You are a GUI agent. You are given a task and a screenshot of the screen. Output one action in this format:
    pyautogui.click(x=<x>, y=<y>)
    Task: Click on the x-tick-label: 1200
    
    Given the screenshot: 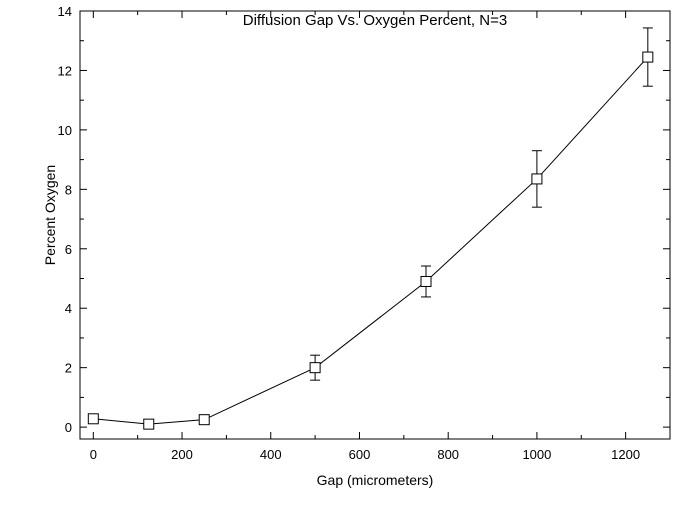 What is the action you would take?
    pyautogui.click(x=625, y=454)
    